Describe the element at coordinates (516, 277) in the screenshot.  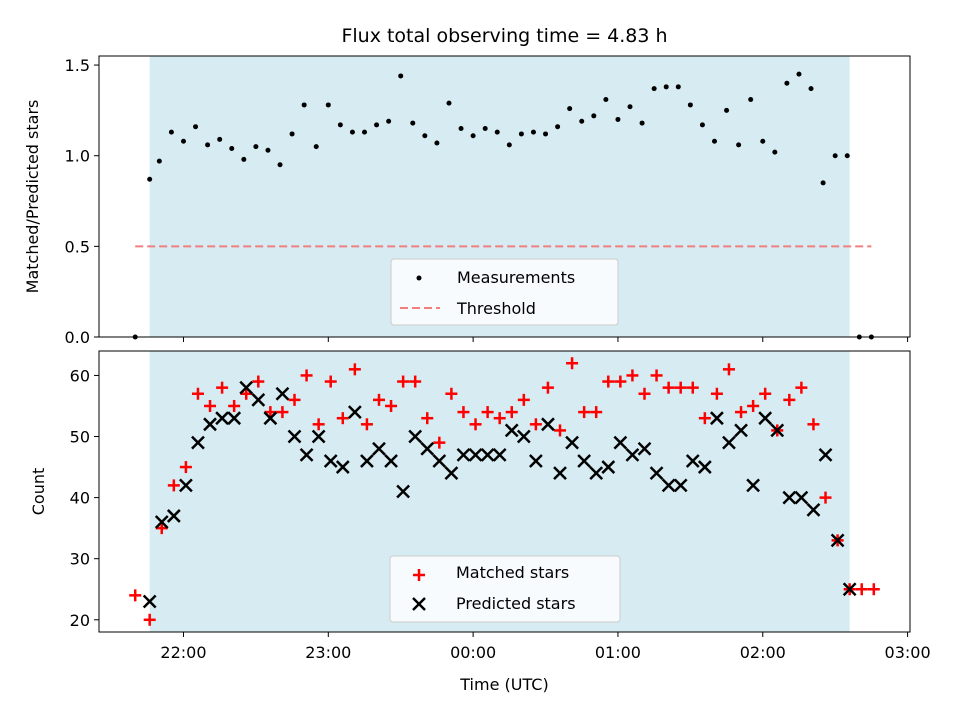
I see `legend-measurements-label: Measurements` at that location.